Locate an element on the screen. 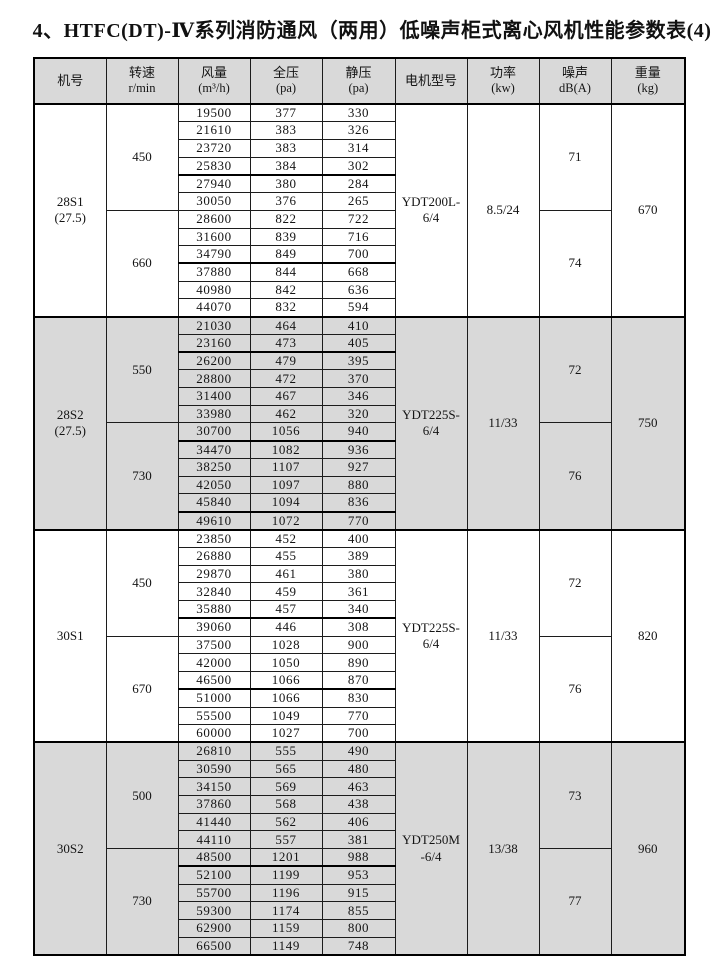 The image size is (718, 976). flow-value: 32840 is located at coordinates (214, 592).